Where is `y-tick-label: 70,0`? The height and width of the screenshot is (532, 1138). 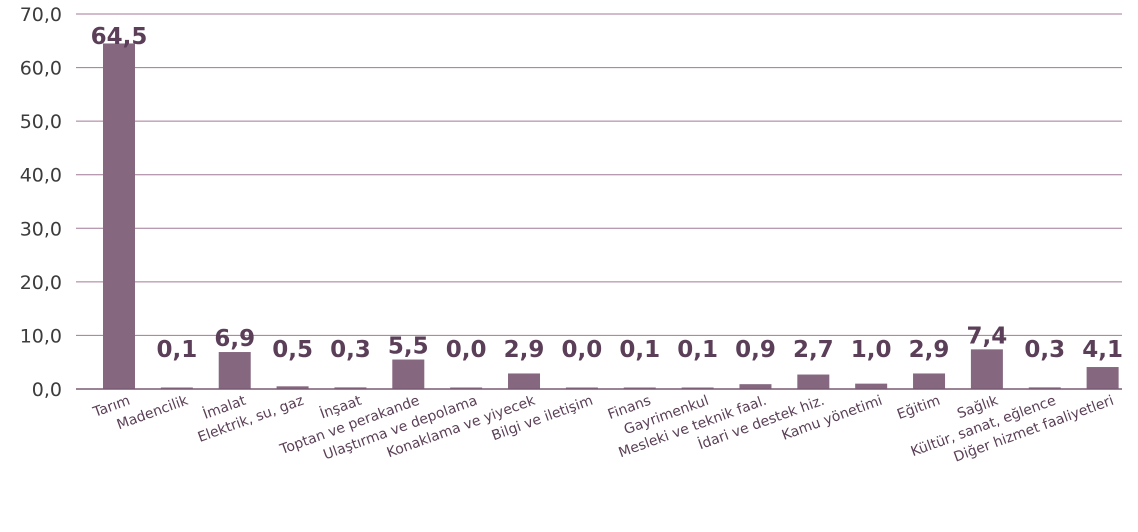
y-tick-label: 70,0 is located at coordinates (41, 15).